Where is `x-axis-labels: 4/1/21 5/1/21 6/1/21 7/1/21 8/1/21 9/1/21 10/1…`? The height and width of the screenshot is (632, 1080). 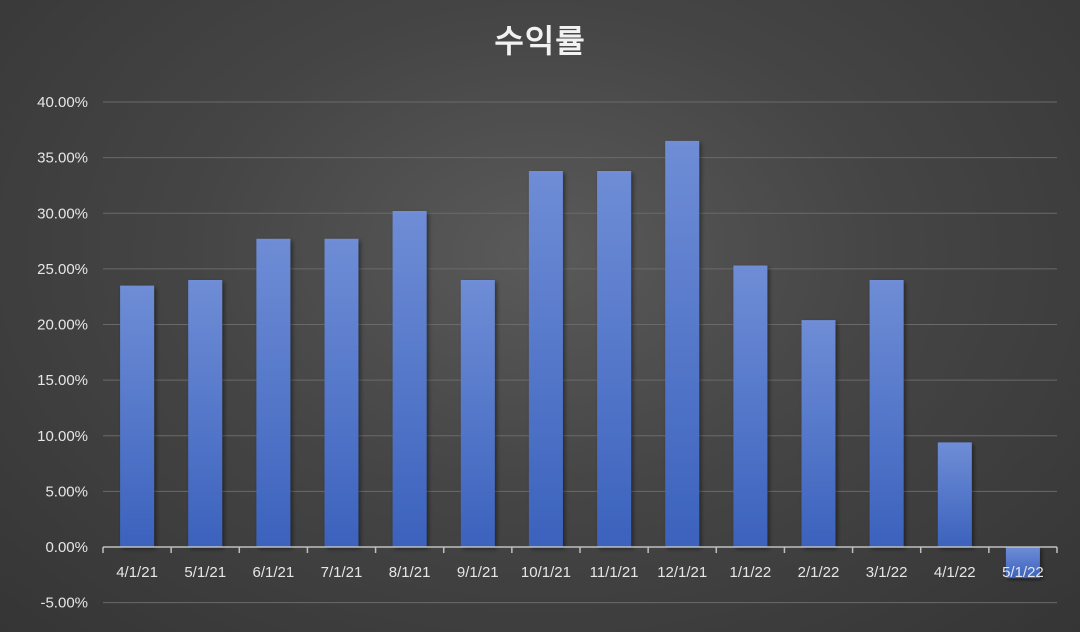
x-axis-labels: 4/1/21 5/1/21 6/1/21 7/1/21 8/1/21 9/1/21 10/1… is located at coordinates (580, 572).